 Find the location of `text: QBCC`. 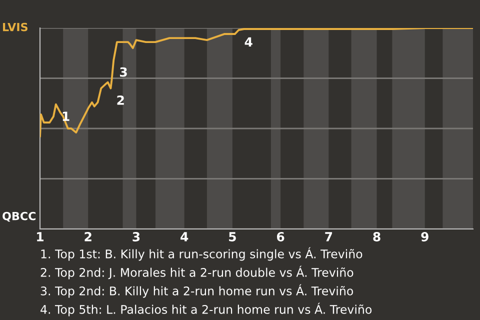

text: QBCC is located at coordinates (19, 217).